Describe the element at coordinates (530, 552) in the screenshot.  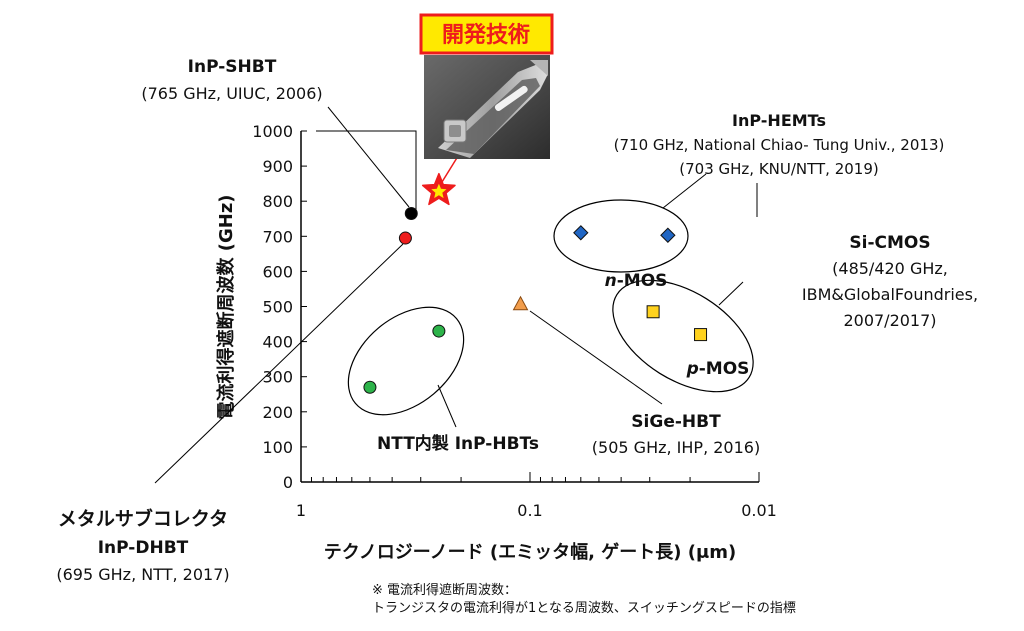
I see `x-axis-label: テクノロジーノード (エミッタ幅, ゲート長) (μm)` at that location.